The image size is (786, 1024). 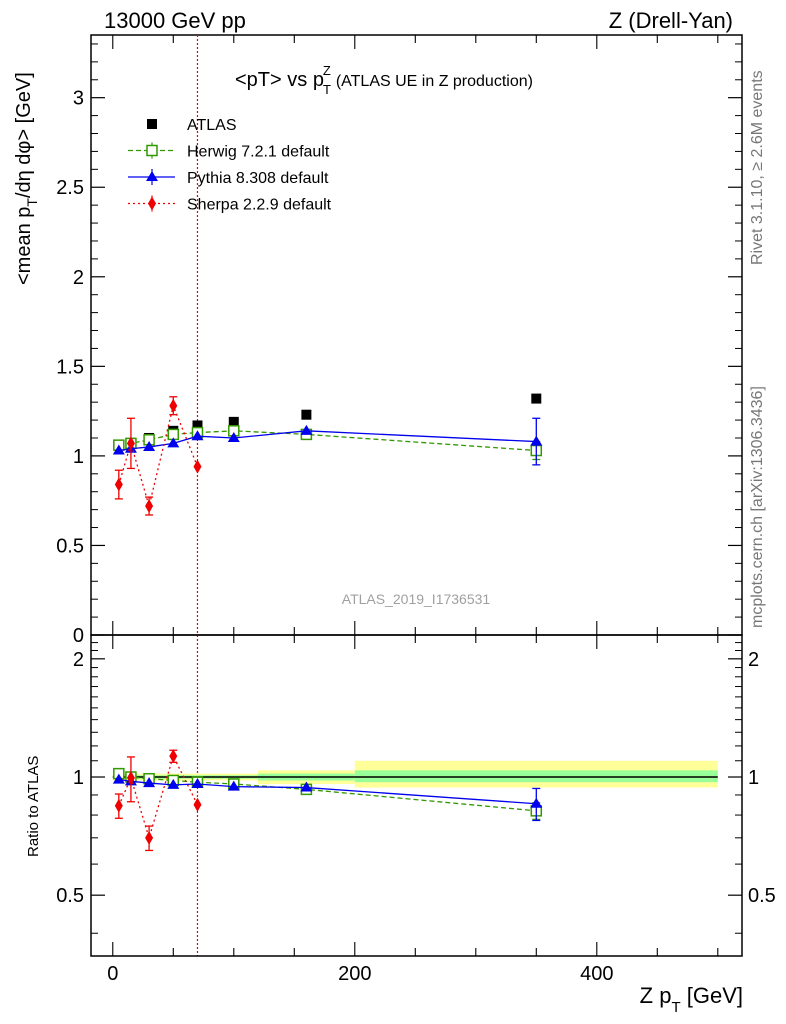 What do you see at coordinates (70, 896) in the screenshot?
I see `ratio-ytick-label: 0.5` at bounding box center [70, 896].